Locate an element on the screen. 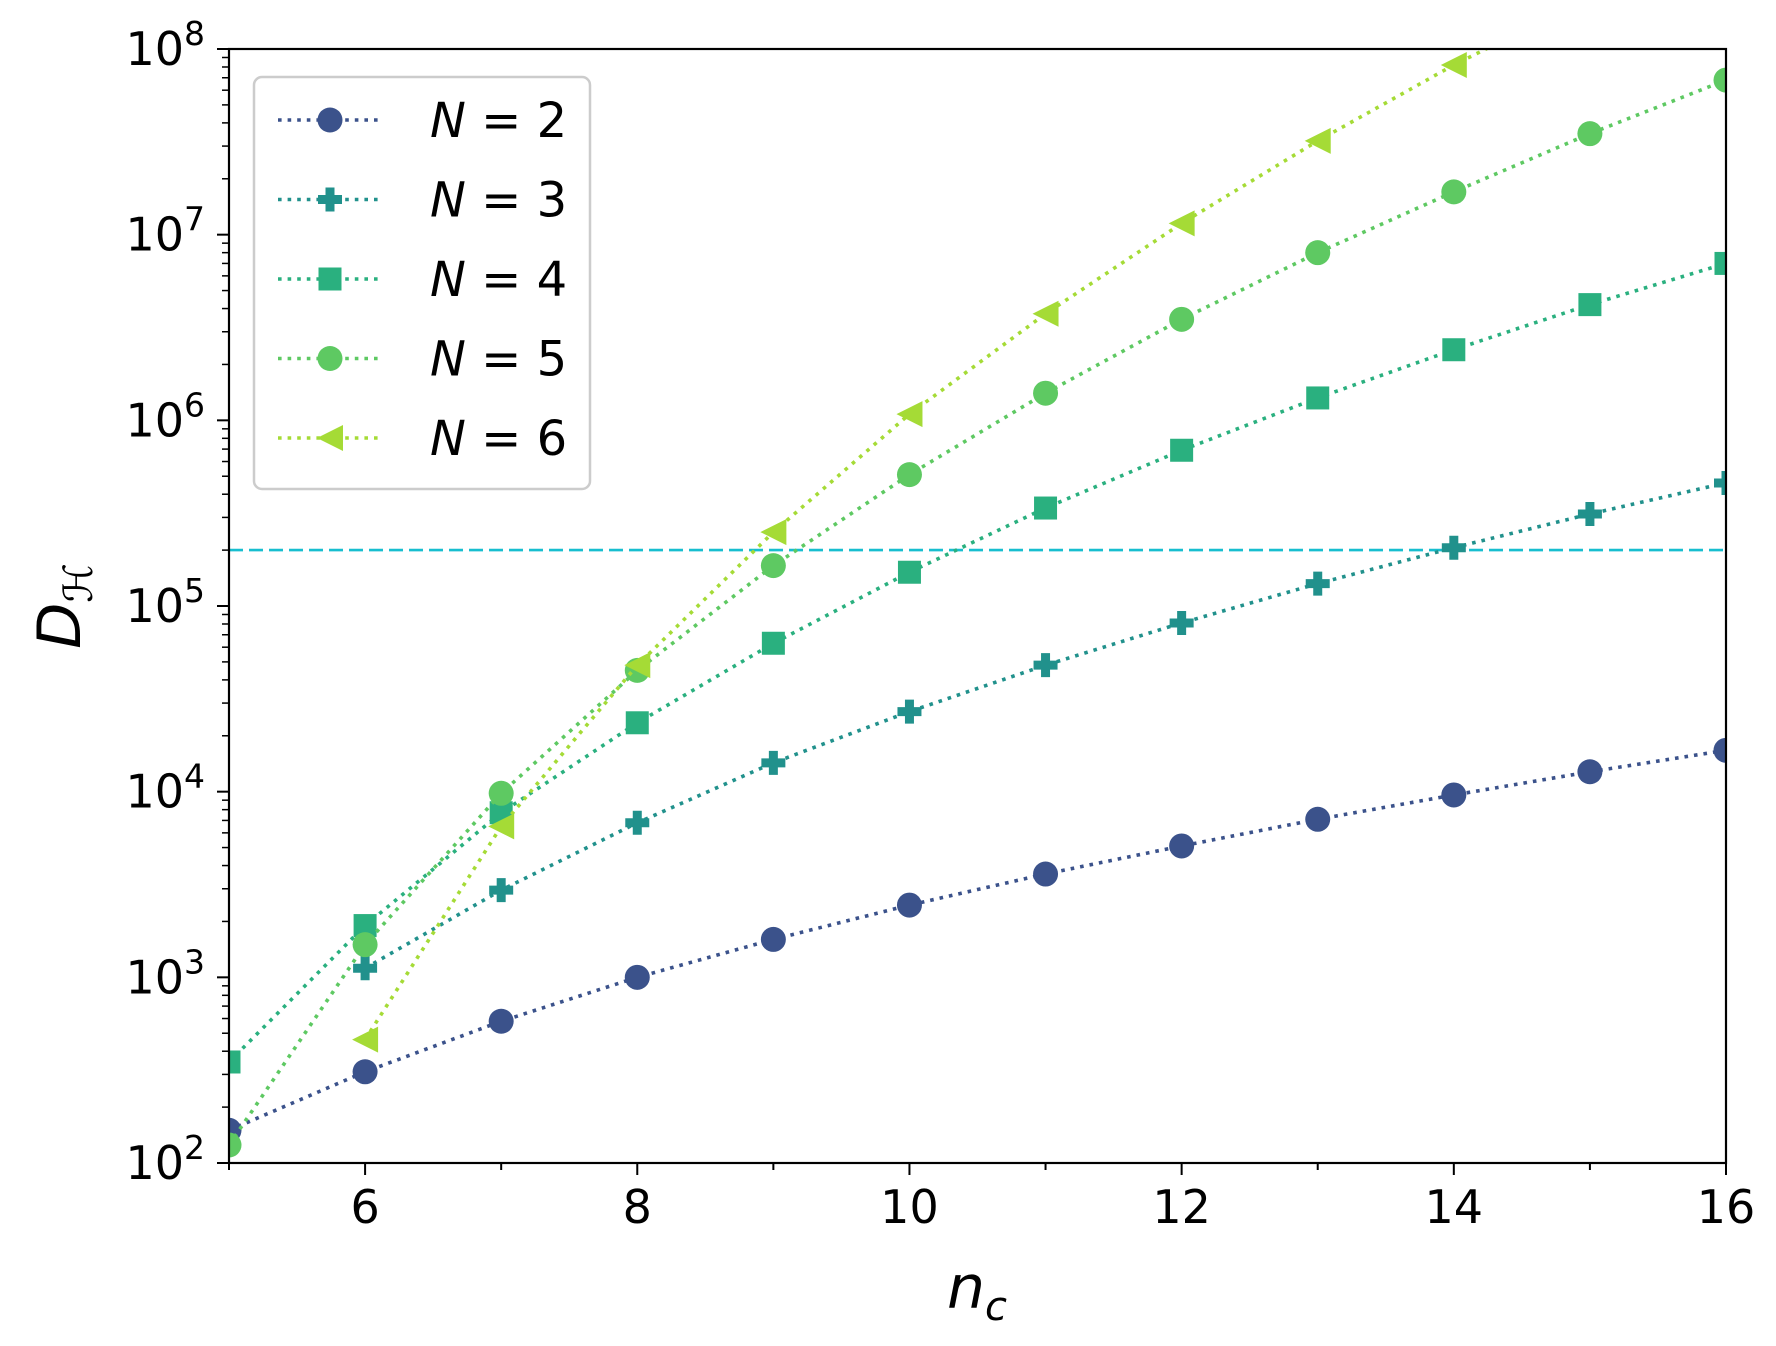 Image resolution: width=1776 pixels, height=1346 pixels. legend-label: N = 2 is located at coordinates (498, 121).